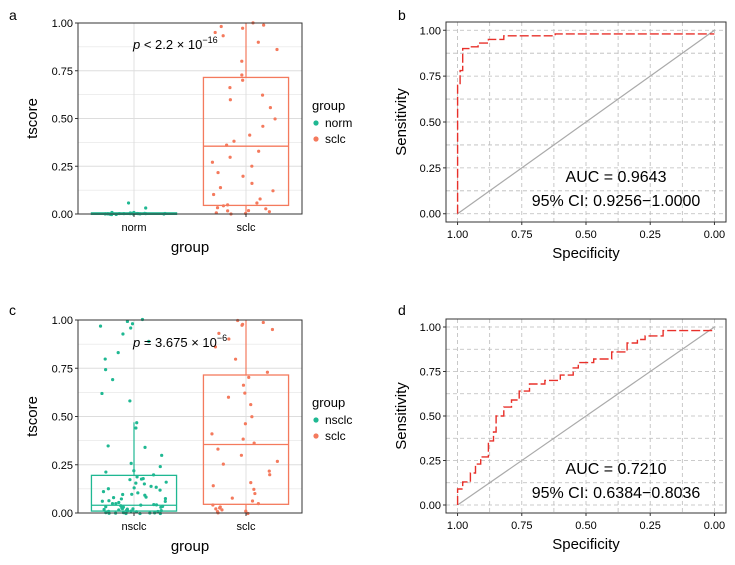 This screenshot has width=735, height=565. I want to click on x-tick-label: 0.75, so click(521, 235).